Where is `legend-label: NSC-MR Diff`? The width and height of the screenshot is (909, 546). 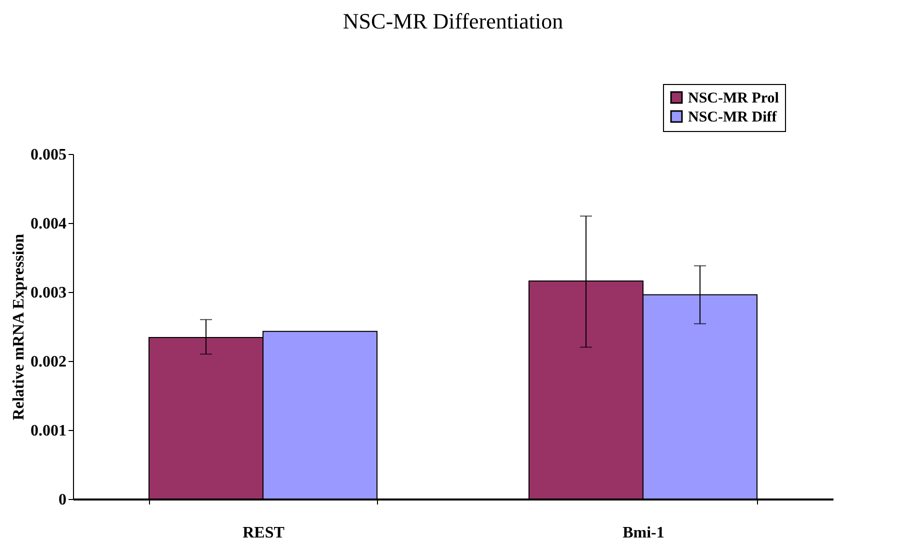 legend-label: NSC-MR Diff is located at coordinates (733, 118).